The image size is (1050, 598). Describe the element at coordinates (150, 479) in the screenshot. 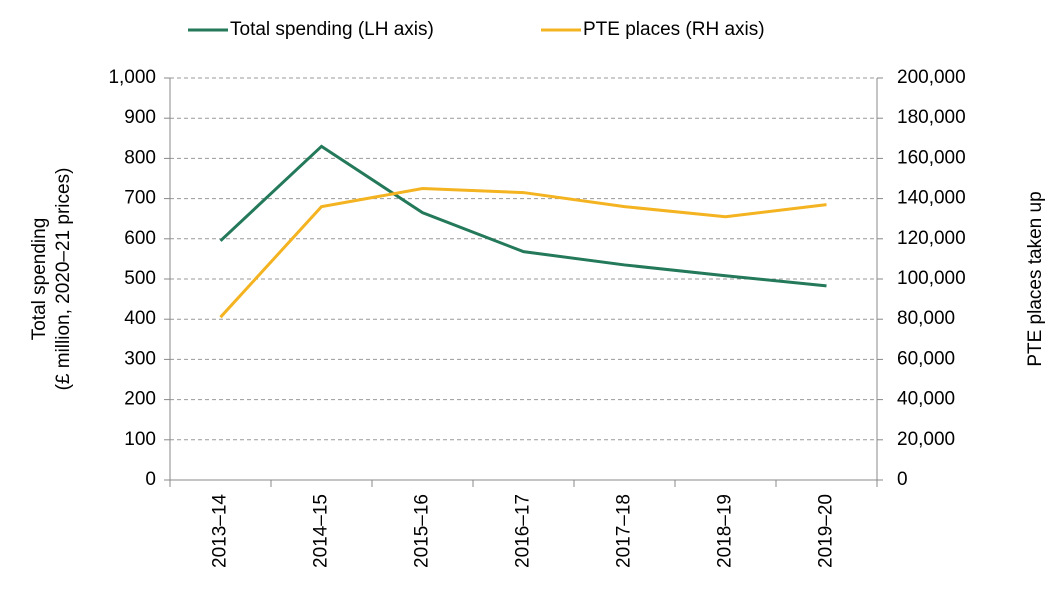

I see `y-tick-label: 0` at that location.